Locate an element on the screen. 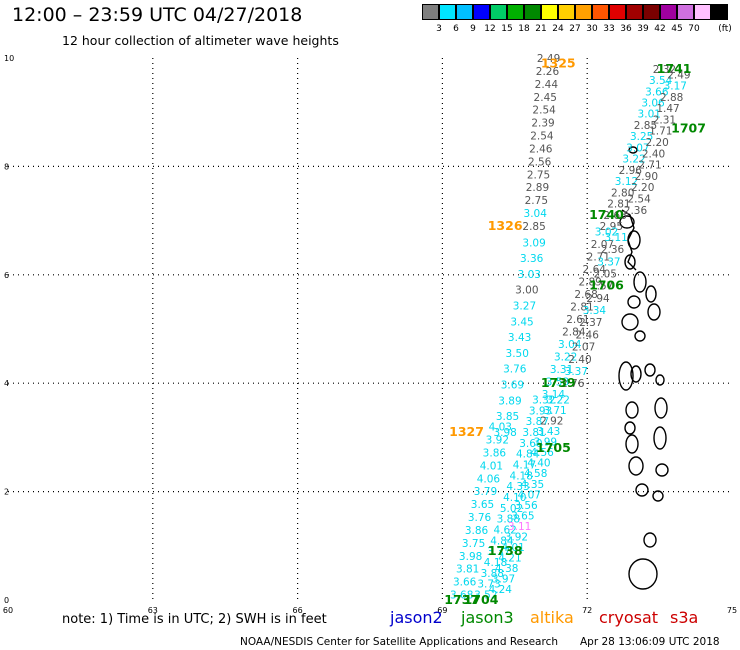  legend-jason3: jason3 is located at coordinates (487, 617).